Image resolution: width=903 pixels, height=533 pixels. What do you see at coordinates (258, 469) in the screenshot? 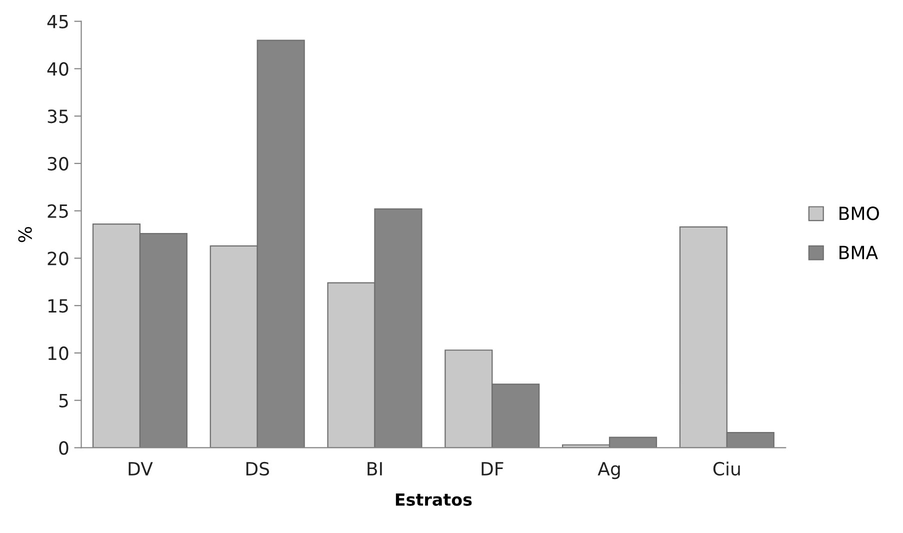
I see `x-tick-label: DS` at bounding box center [258, 469].